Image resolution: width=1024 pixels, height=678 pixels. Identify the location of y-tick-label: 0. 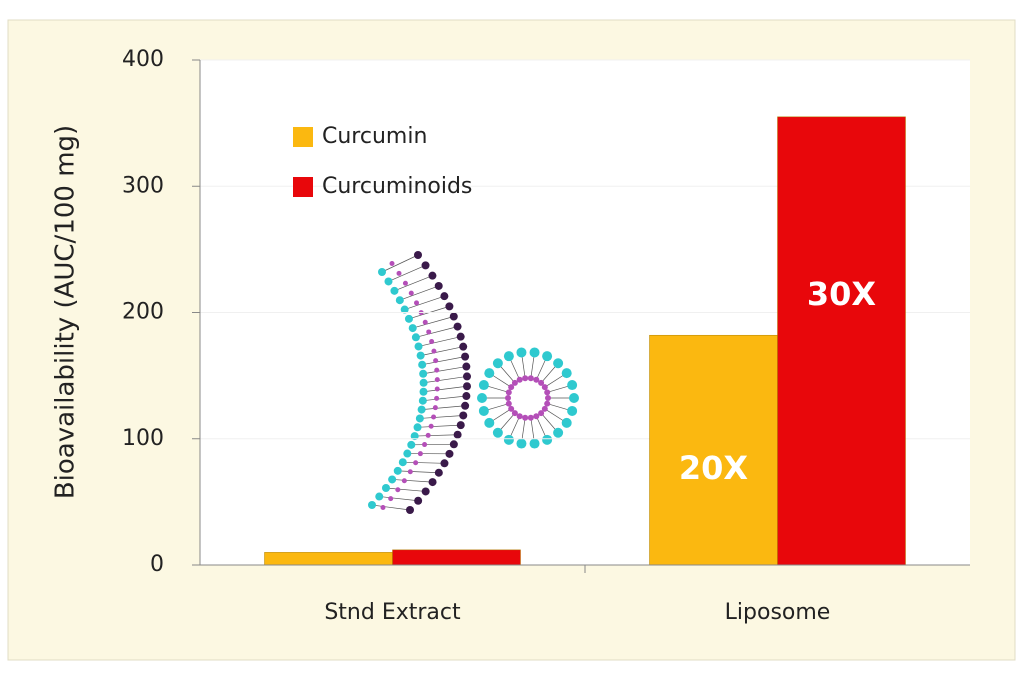
(157, 564).